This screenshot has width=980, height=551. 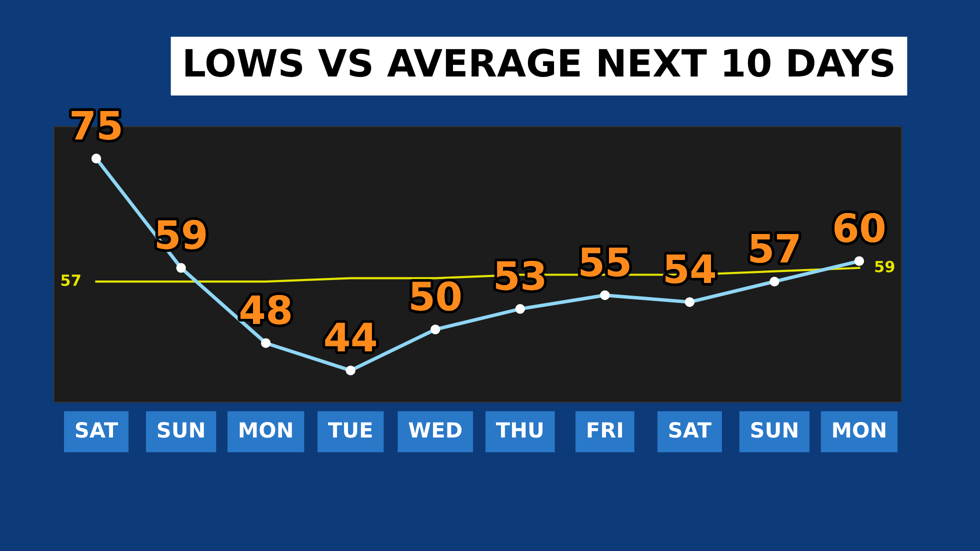 I want to click on x-tick-label: TUE, so click(x=350, y=430).